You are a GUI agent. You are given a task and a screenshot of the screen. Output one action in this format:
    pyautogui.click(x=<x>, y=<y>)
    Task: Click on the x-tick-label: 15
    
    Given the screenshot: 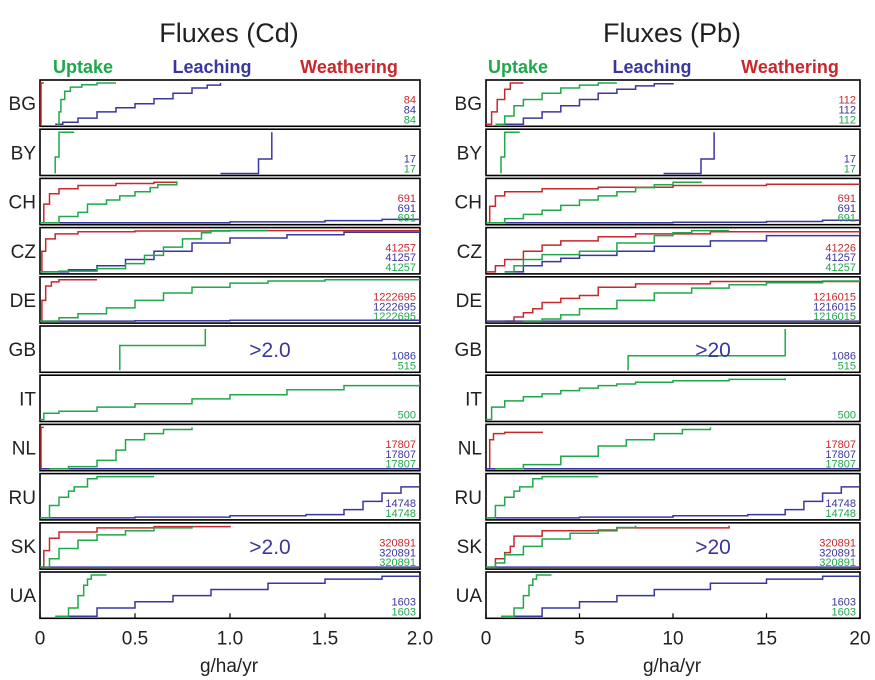 What is the action you would take?
    pyautogui.click(x=766, y=638)
    